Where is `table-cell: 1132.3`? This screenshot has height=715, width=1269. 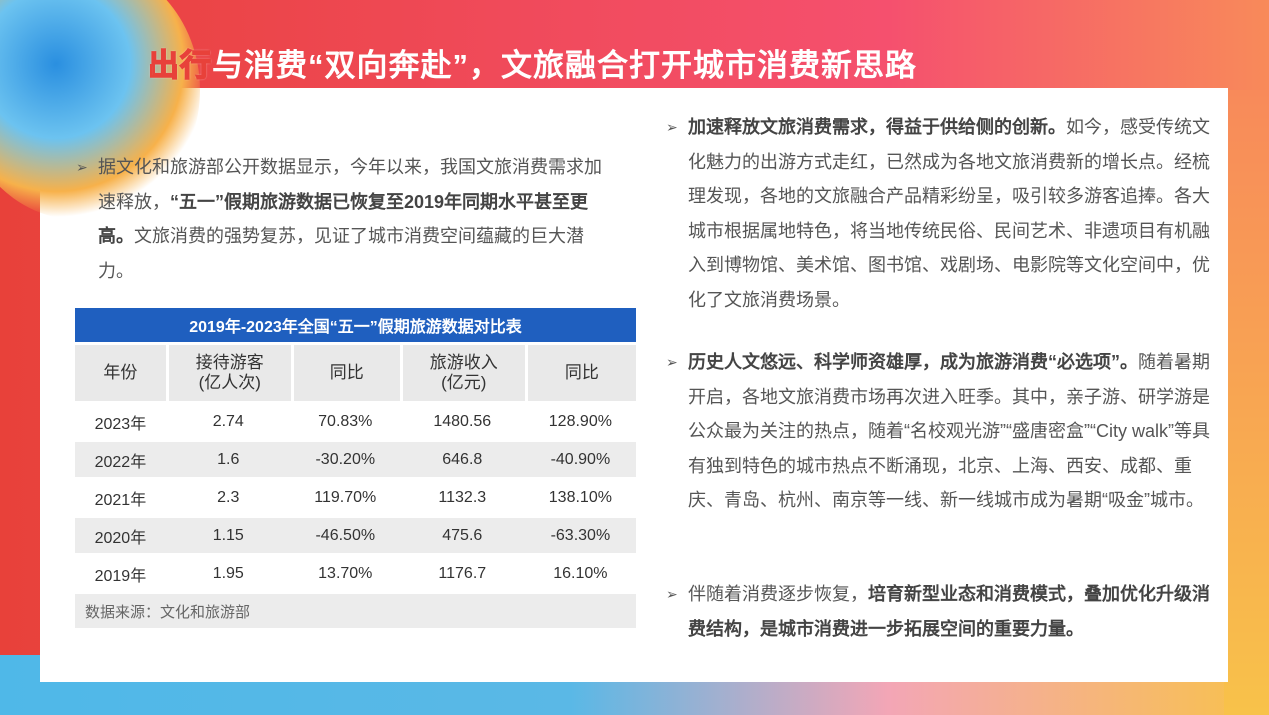
table-cell: 1132.3 is located at coordinates (462, 497).